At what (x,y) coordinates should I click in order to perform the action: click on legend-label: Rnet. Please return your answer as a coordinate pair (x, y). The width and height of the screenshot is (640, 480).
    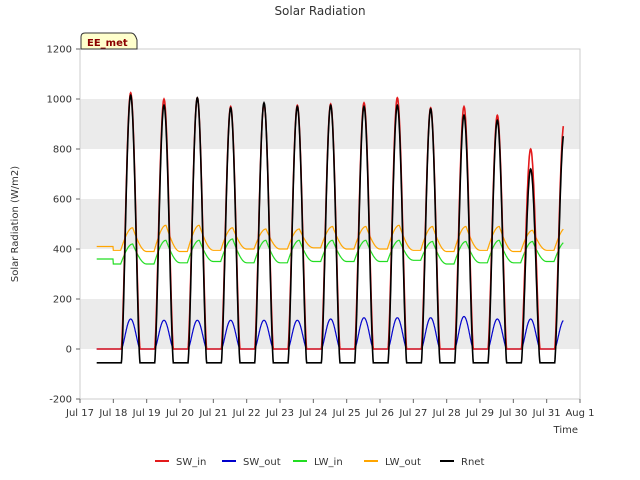
    Looking at the image, I should click on (472, 462).